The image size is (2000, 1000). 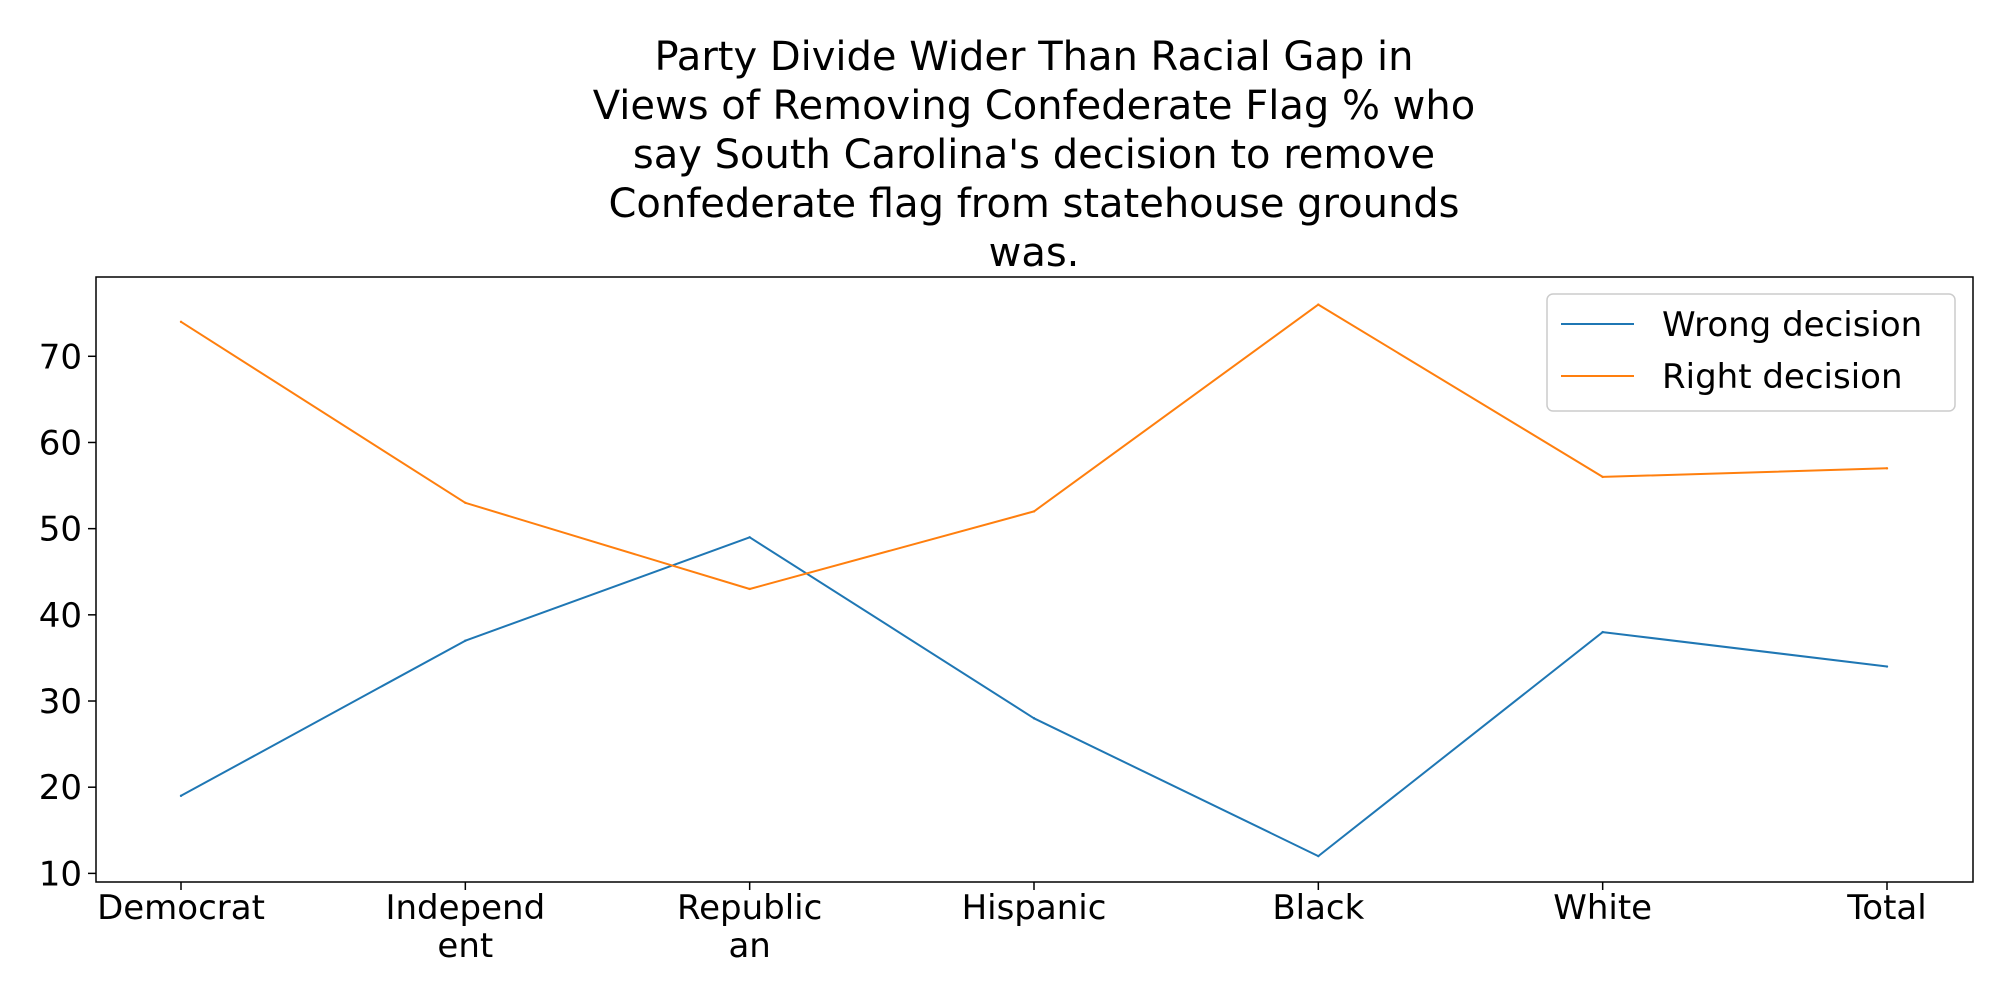 I want to click on chart-title-line: say South Carolina's decision to remove, so click(x=1034, y=155).